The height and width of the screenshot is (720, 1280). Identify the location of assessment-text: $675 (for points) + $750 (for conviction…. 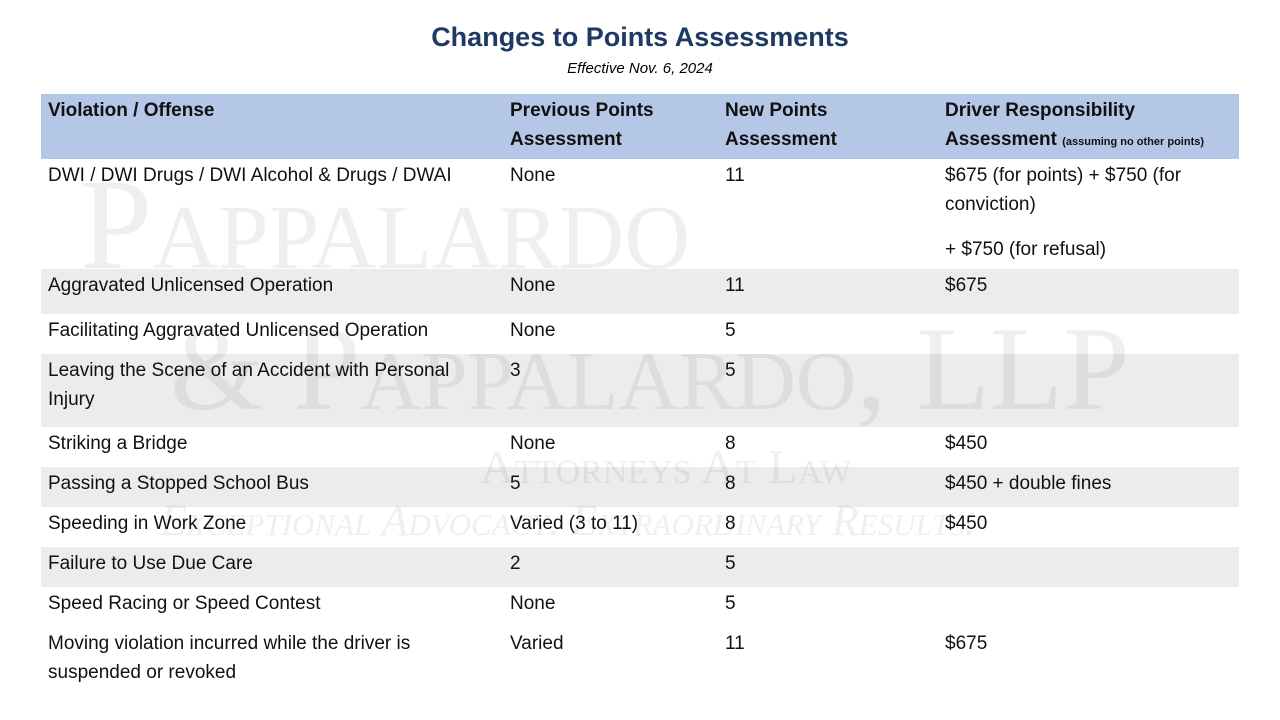
(1063, 190).